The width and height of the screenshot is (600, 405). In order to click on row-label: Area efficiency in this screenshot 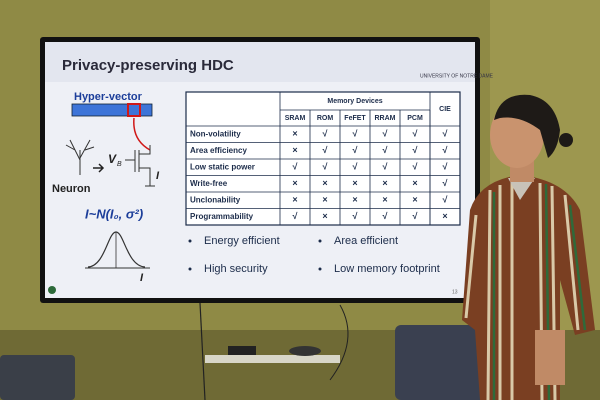, I will do `click(218, 150)`.